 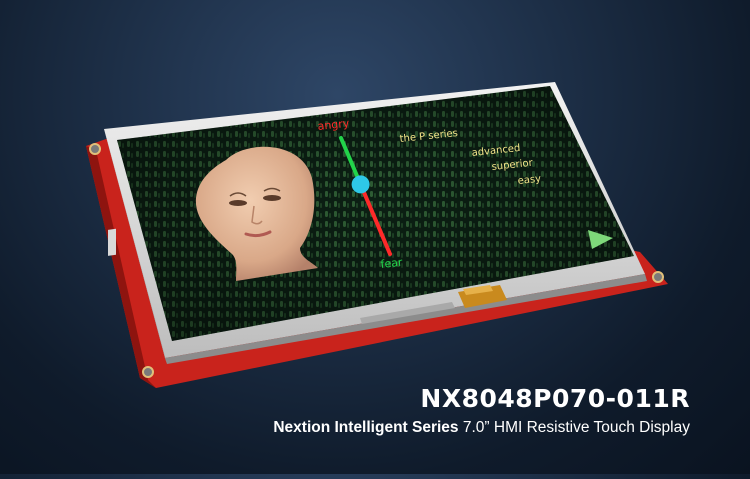 What do you see at coordinates (256, 213) in the screenshot?
I see `face-image` at bounding box center [256, 213].